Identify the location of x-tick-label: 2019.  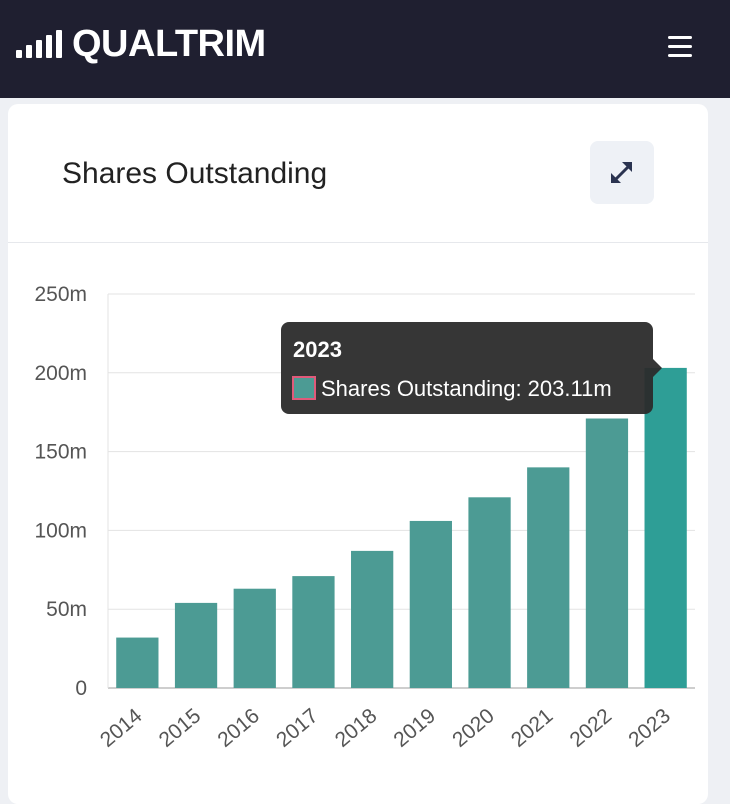
(414, 728).